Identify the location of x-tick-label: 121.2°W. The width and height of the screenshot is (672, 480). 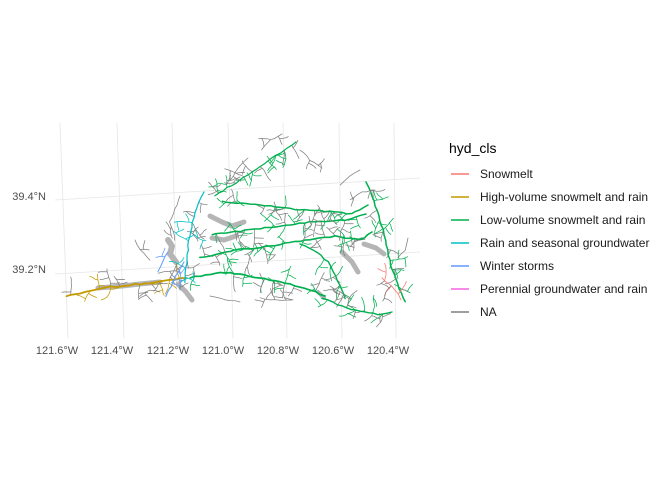
(168, 351).